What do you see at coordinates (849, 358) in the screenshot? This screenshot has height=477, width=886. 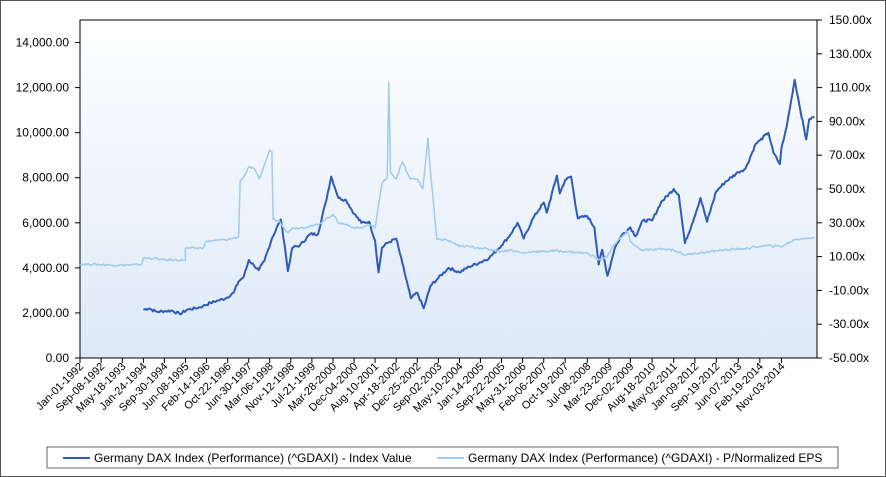 I see `right-tick-label: -50.00x` at bounding box center [849, 358].